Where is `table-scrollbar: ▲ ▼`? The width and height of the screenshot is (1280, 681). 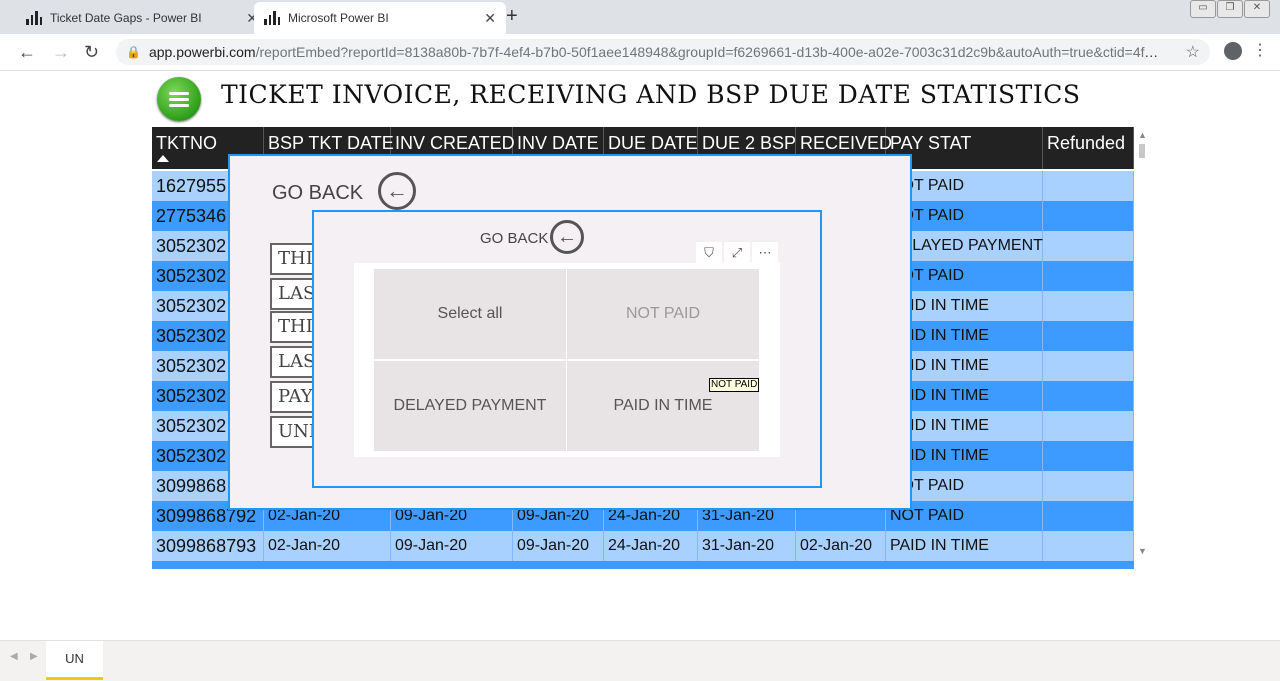 table-scrollbar: ▲ ▼ is located at coordinates (1142, 345).